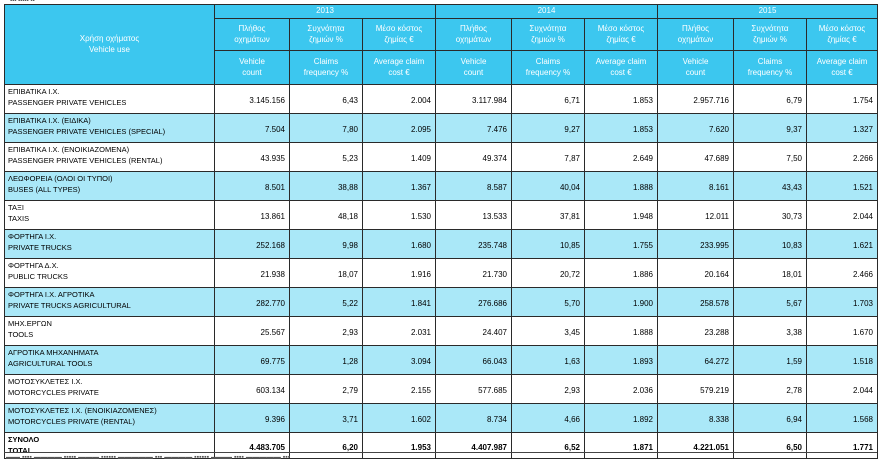 This screenshot has height=460, width=881. Describe the element at coordinates (695, 302) in the screenshot. I see `value-cell: 258.578` at that location.